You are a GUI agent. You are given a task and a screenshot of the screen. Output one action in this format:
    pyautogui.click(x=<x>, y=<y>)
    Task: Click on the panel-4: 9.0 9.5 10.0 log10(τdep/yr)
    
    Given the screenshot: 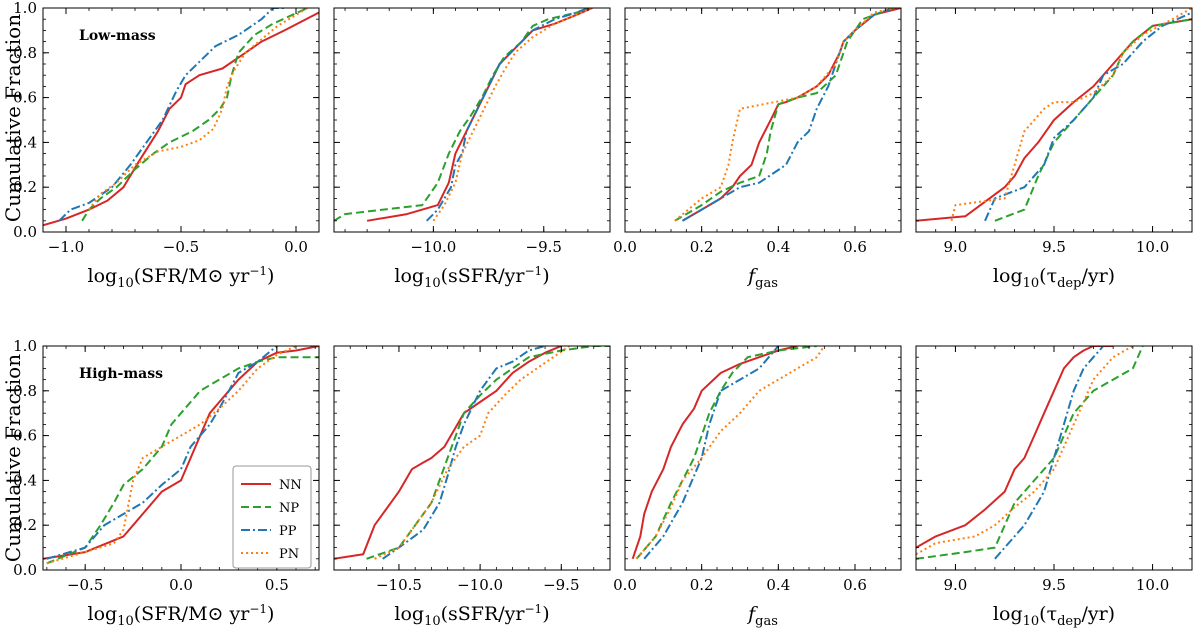 What is the action you would take?
    pyautogui.click(x=1054, y=149)
    